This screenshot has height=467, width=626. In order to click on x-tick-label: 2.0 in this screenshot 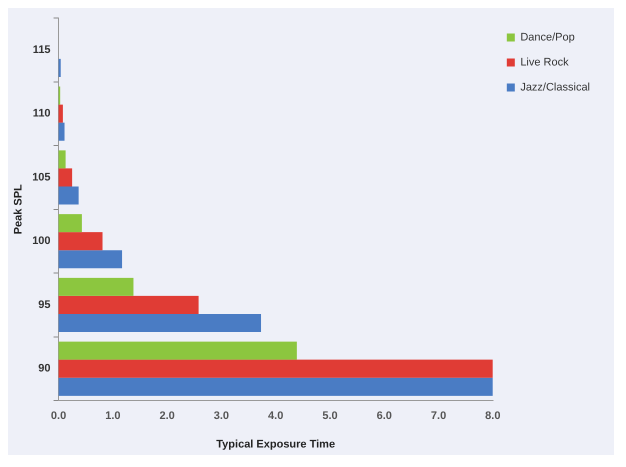, I will do `click(167, 416)`.